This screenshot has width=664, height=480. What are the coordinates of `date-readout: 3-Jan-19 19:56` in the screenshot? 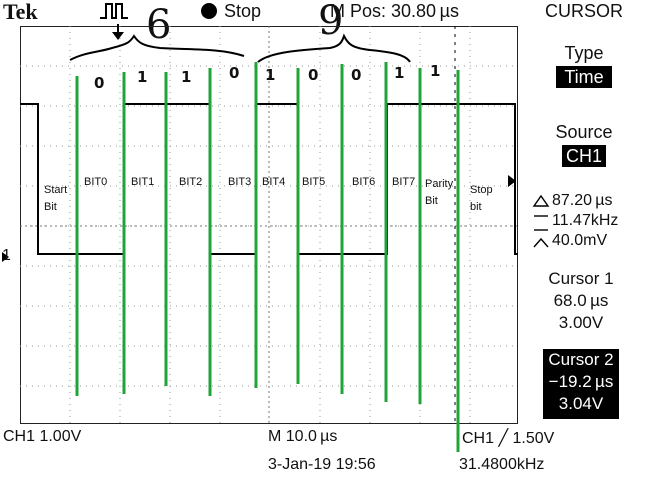 It's located at (322, 464).